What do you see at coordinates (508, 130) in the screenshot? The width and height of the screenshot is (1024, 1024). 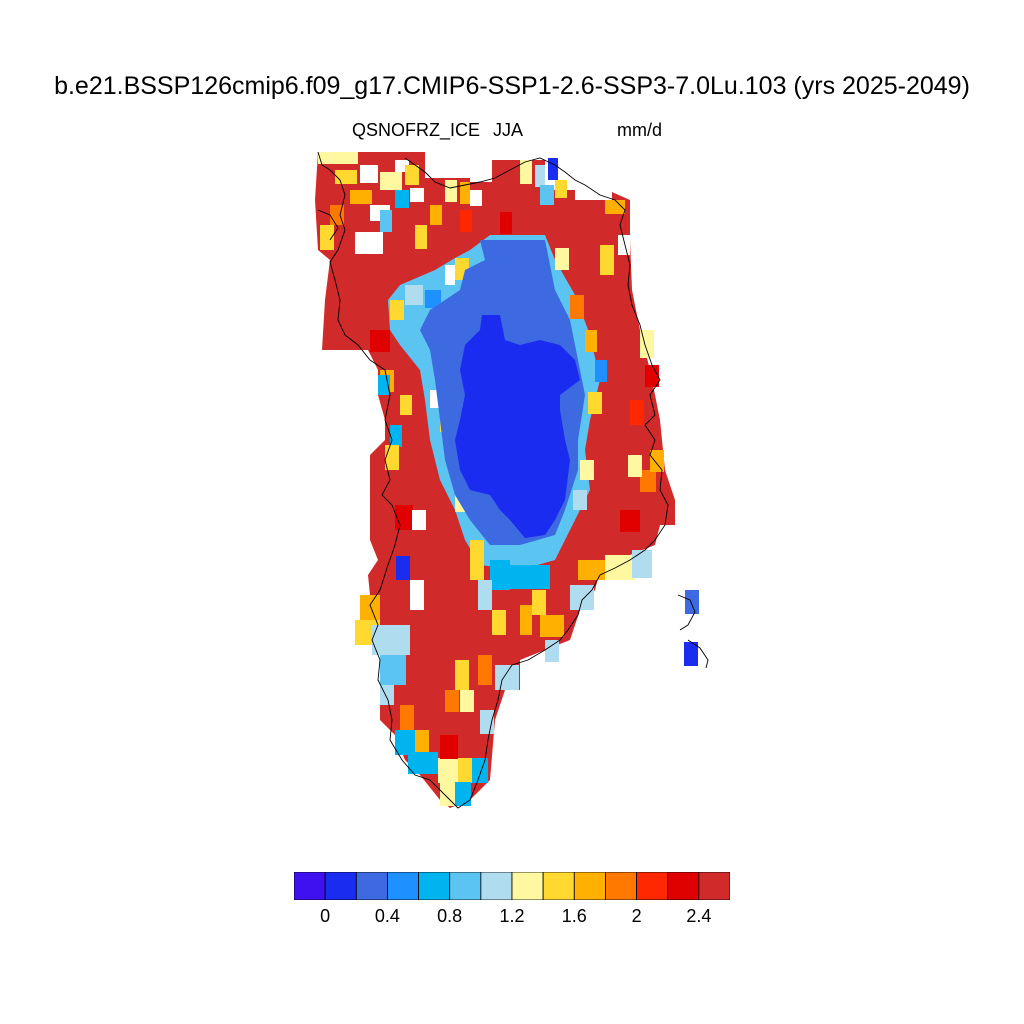 I see `season-label: JJA` at bounding box center [508, 130].